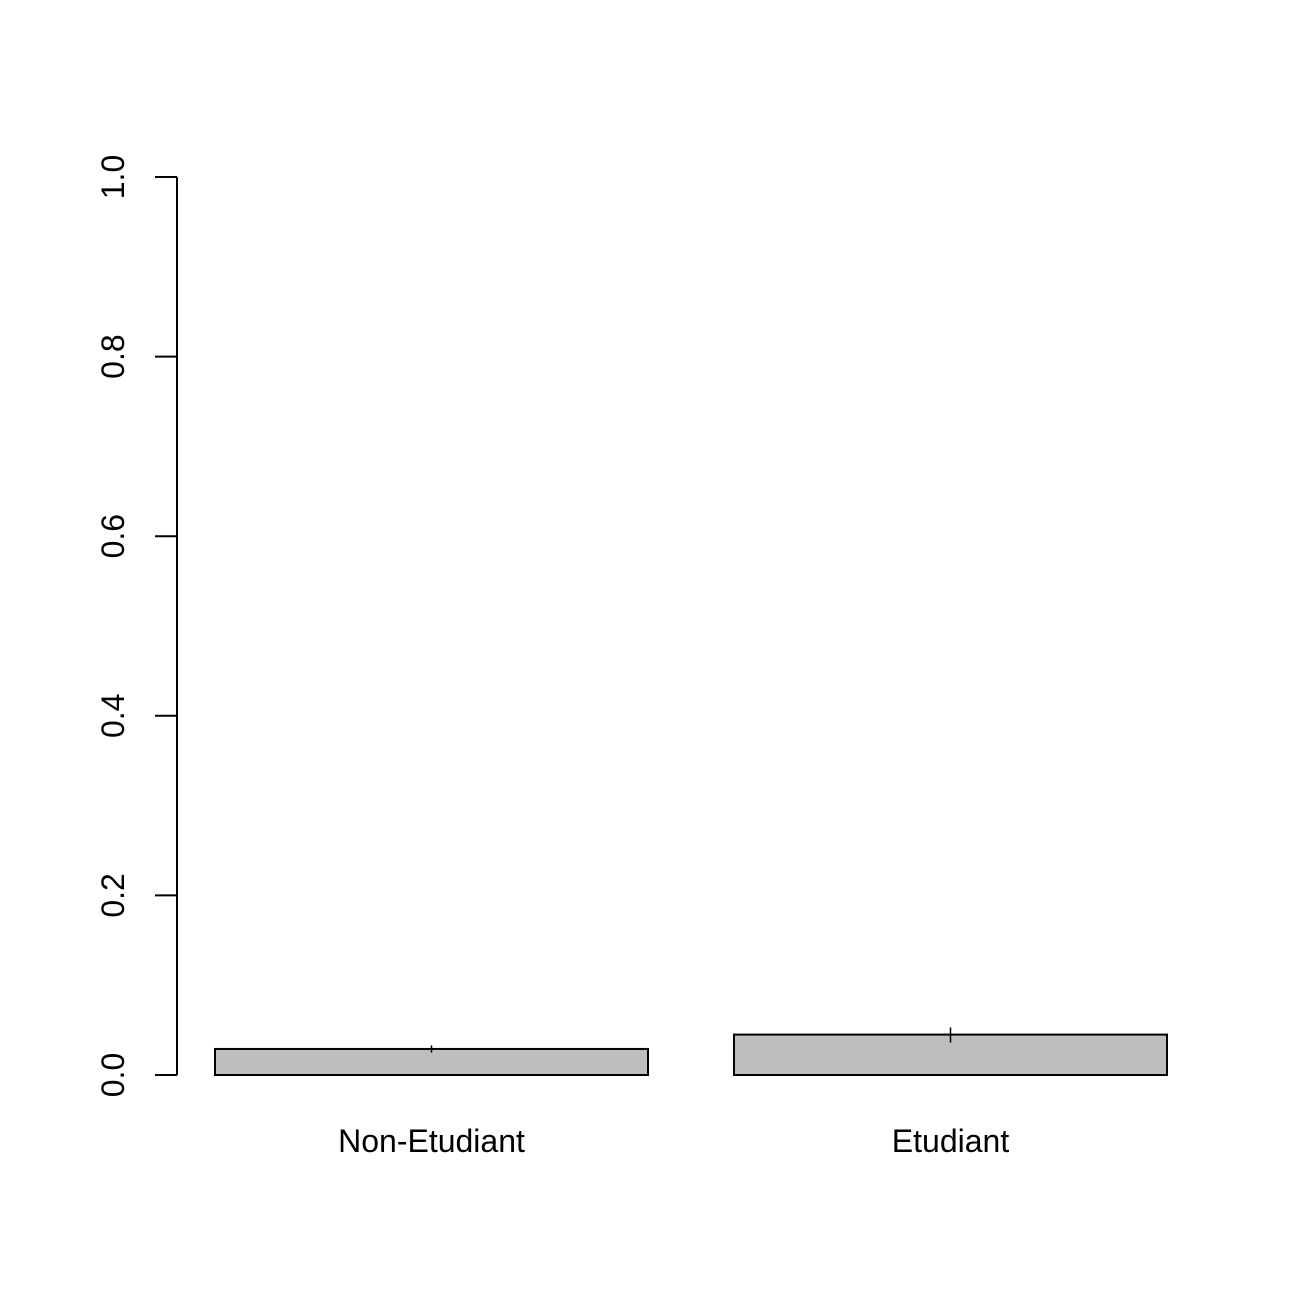 Image resolution: width=1296 pixels, height=1301 pixels. What do you see at coordinates (113, 1075) in the screenshot?
I see `y-tick-label: 0.0` at bounding box center [113, 1075].